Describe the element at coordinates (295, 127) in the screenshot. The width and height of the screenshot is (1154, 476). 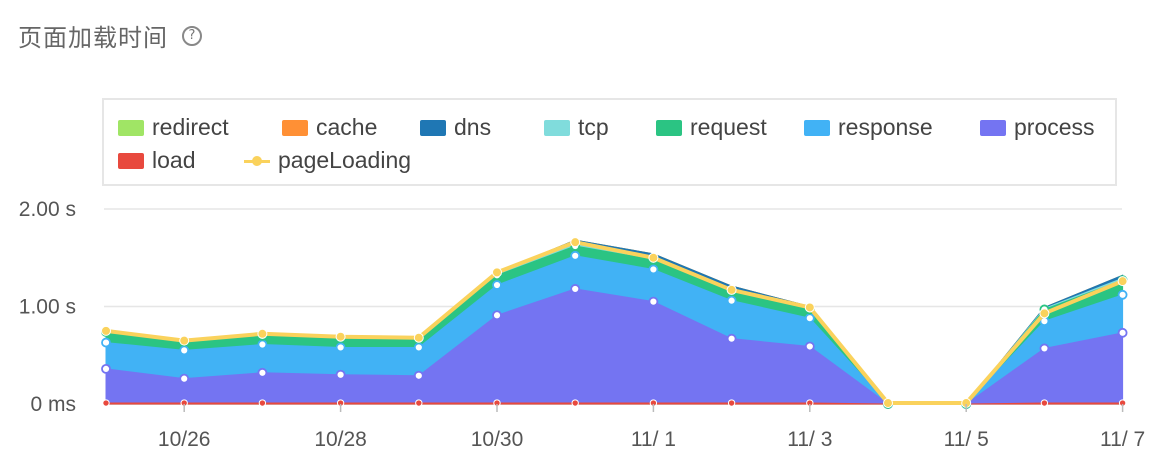
I see `legend-swatch-cache` at that location.